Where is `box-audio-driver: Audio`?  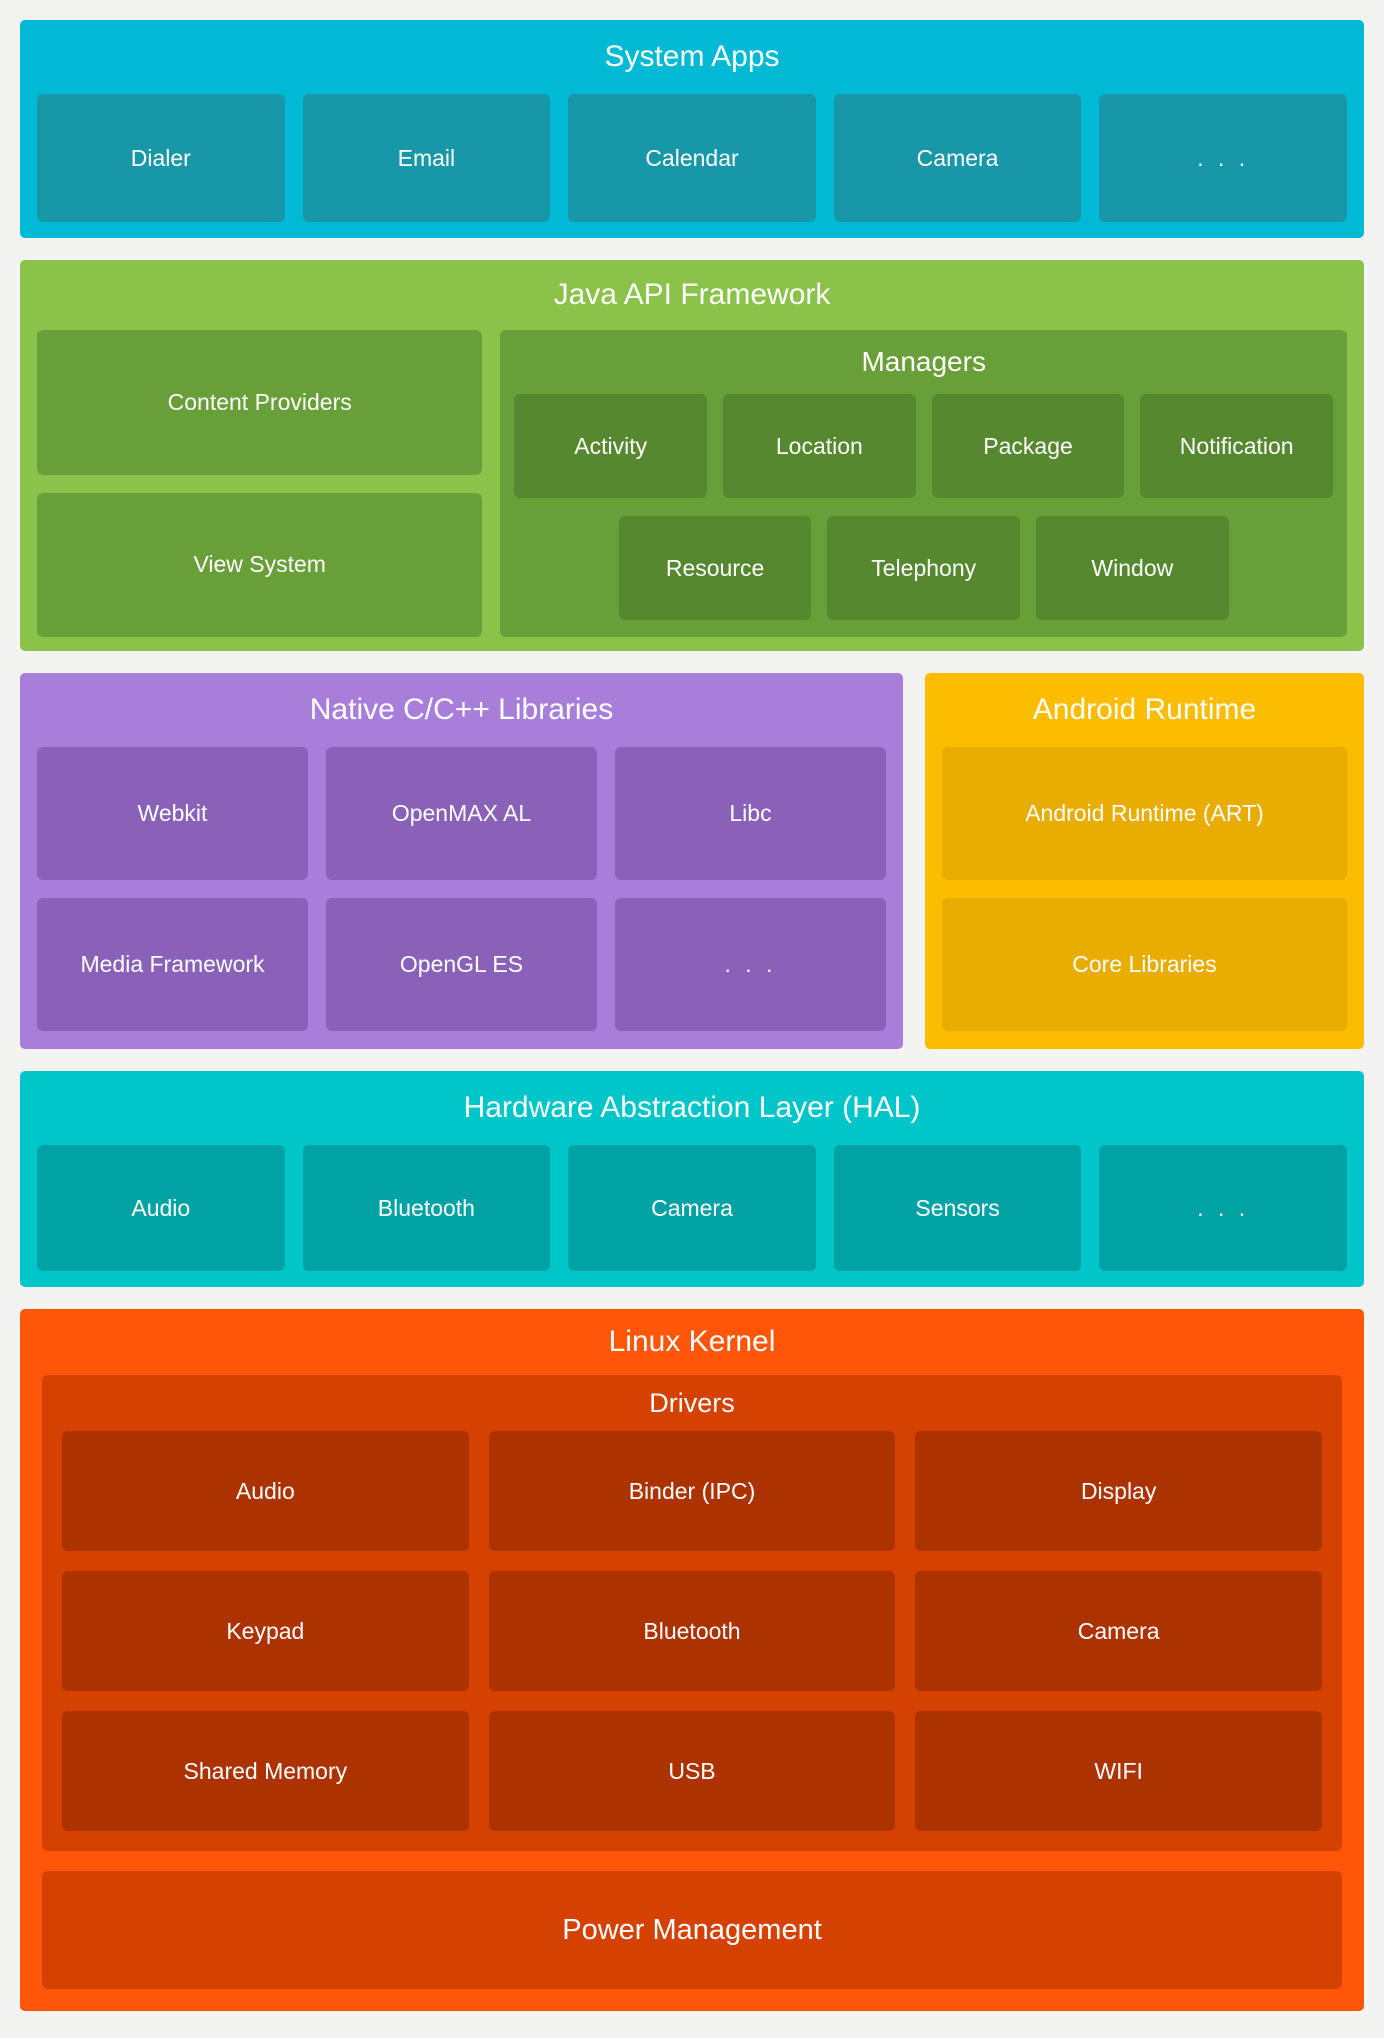
box-audio-driver: Audio is located at coordinates (265, 1491).